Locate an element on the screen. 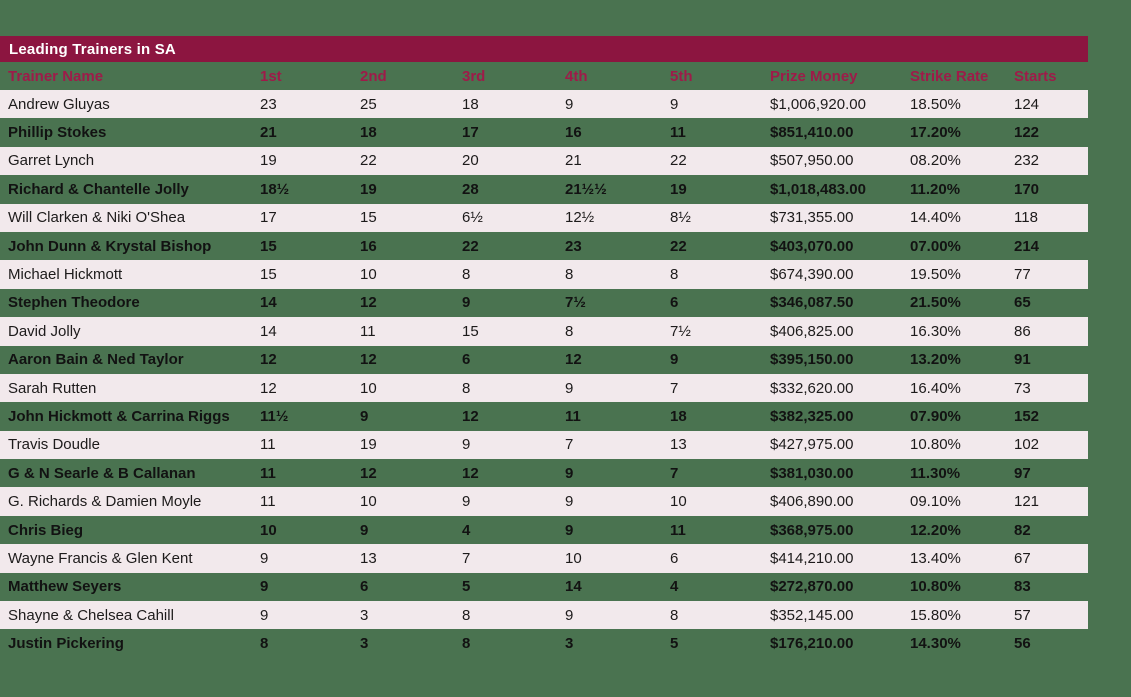 This screenshot has width=1131, height=697. cell-starts: 83 is located at coordinates (1022, 587).